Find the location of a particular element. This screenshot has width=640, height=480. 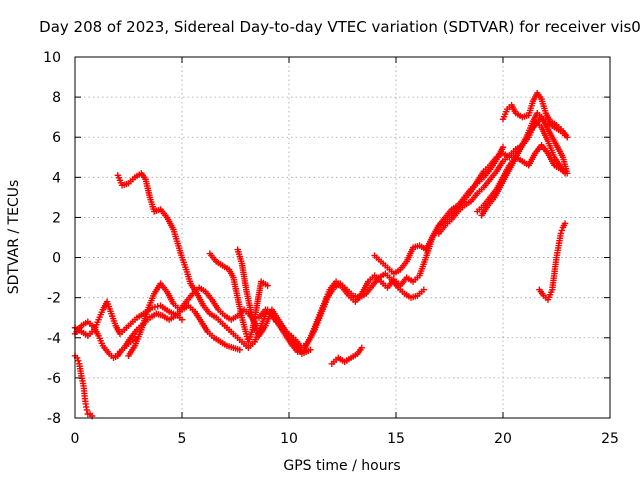

x-tick-label: 0 is located at coordinates (75, 439).